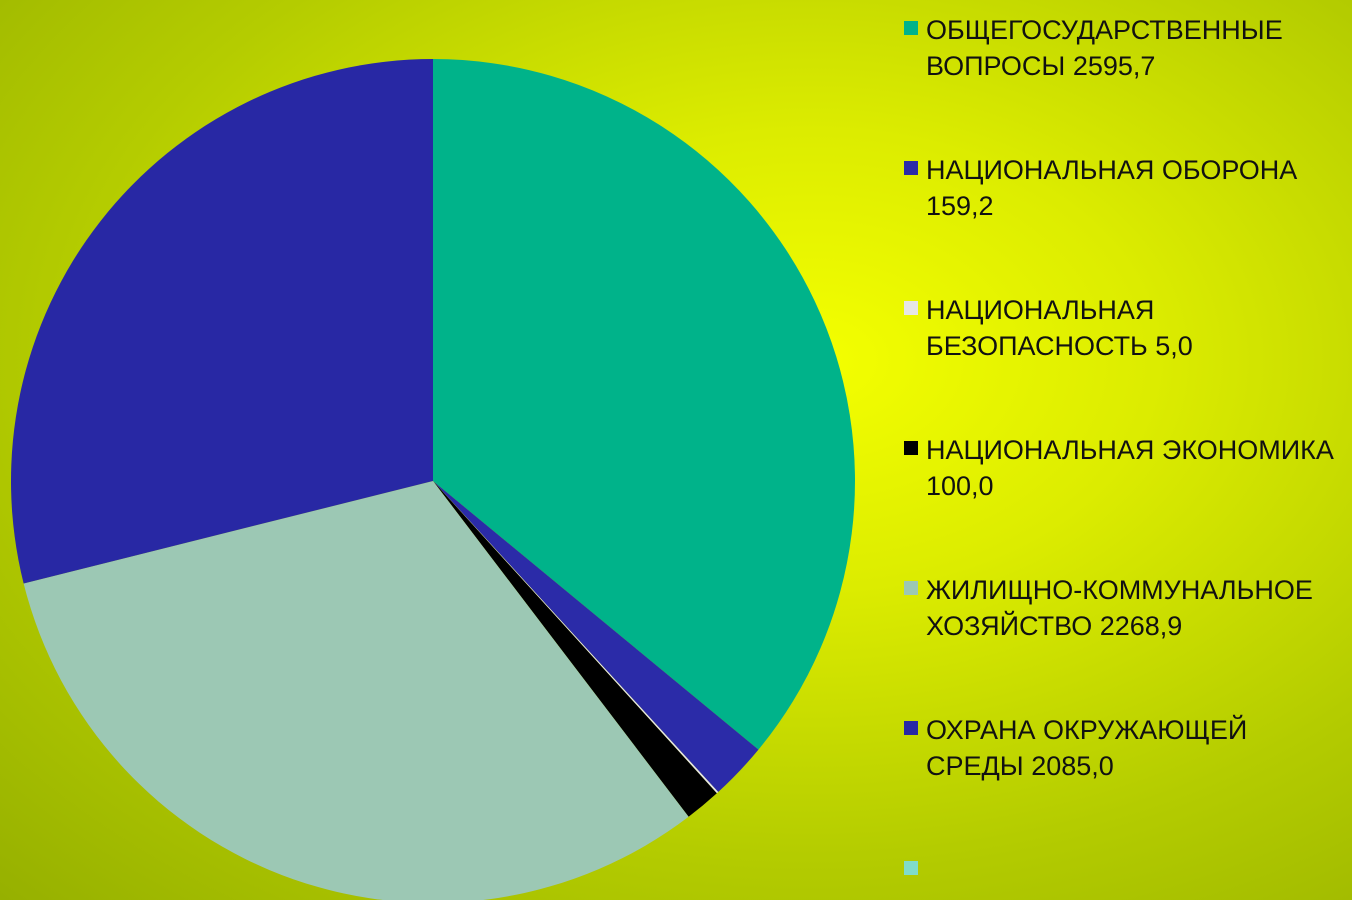  What do you see at coordinates (1119, 608) in the screenshot?
I see `legend-label: ЖИЛИЩНО-КОММУНАЛЬНОЕ ХОЗЯЙСТВО 2268,9` at bounding box center [1119, 608].